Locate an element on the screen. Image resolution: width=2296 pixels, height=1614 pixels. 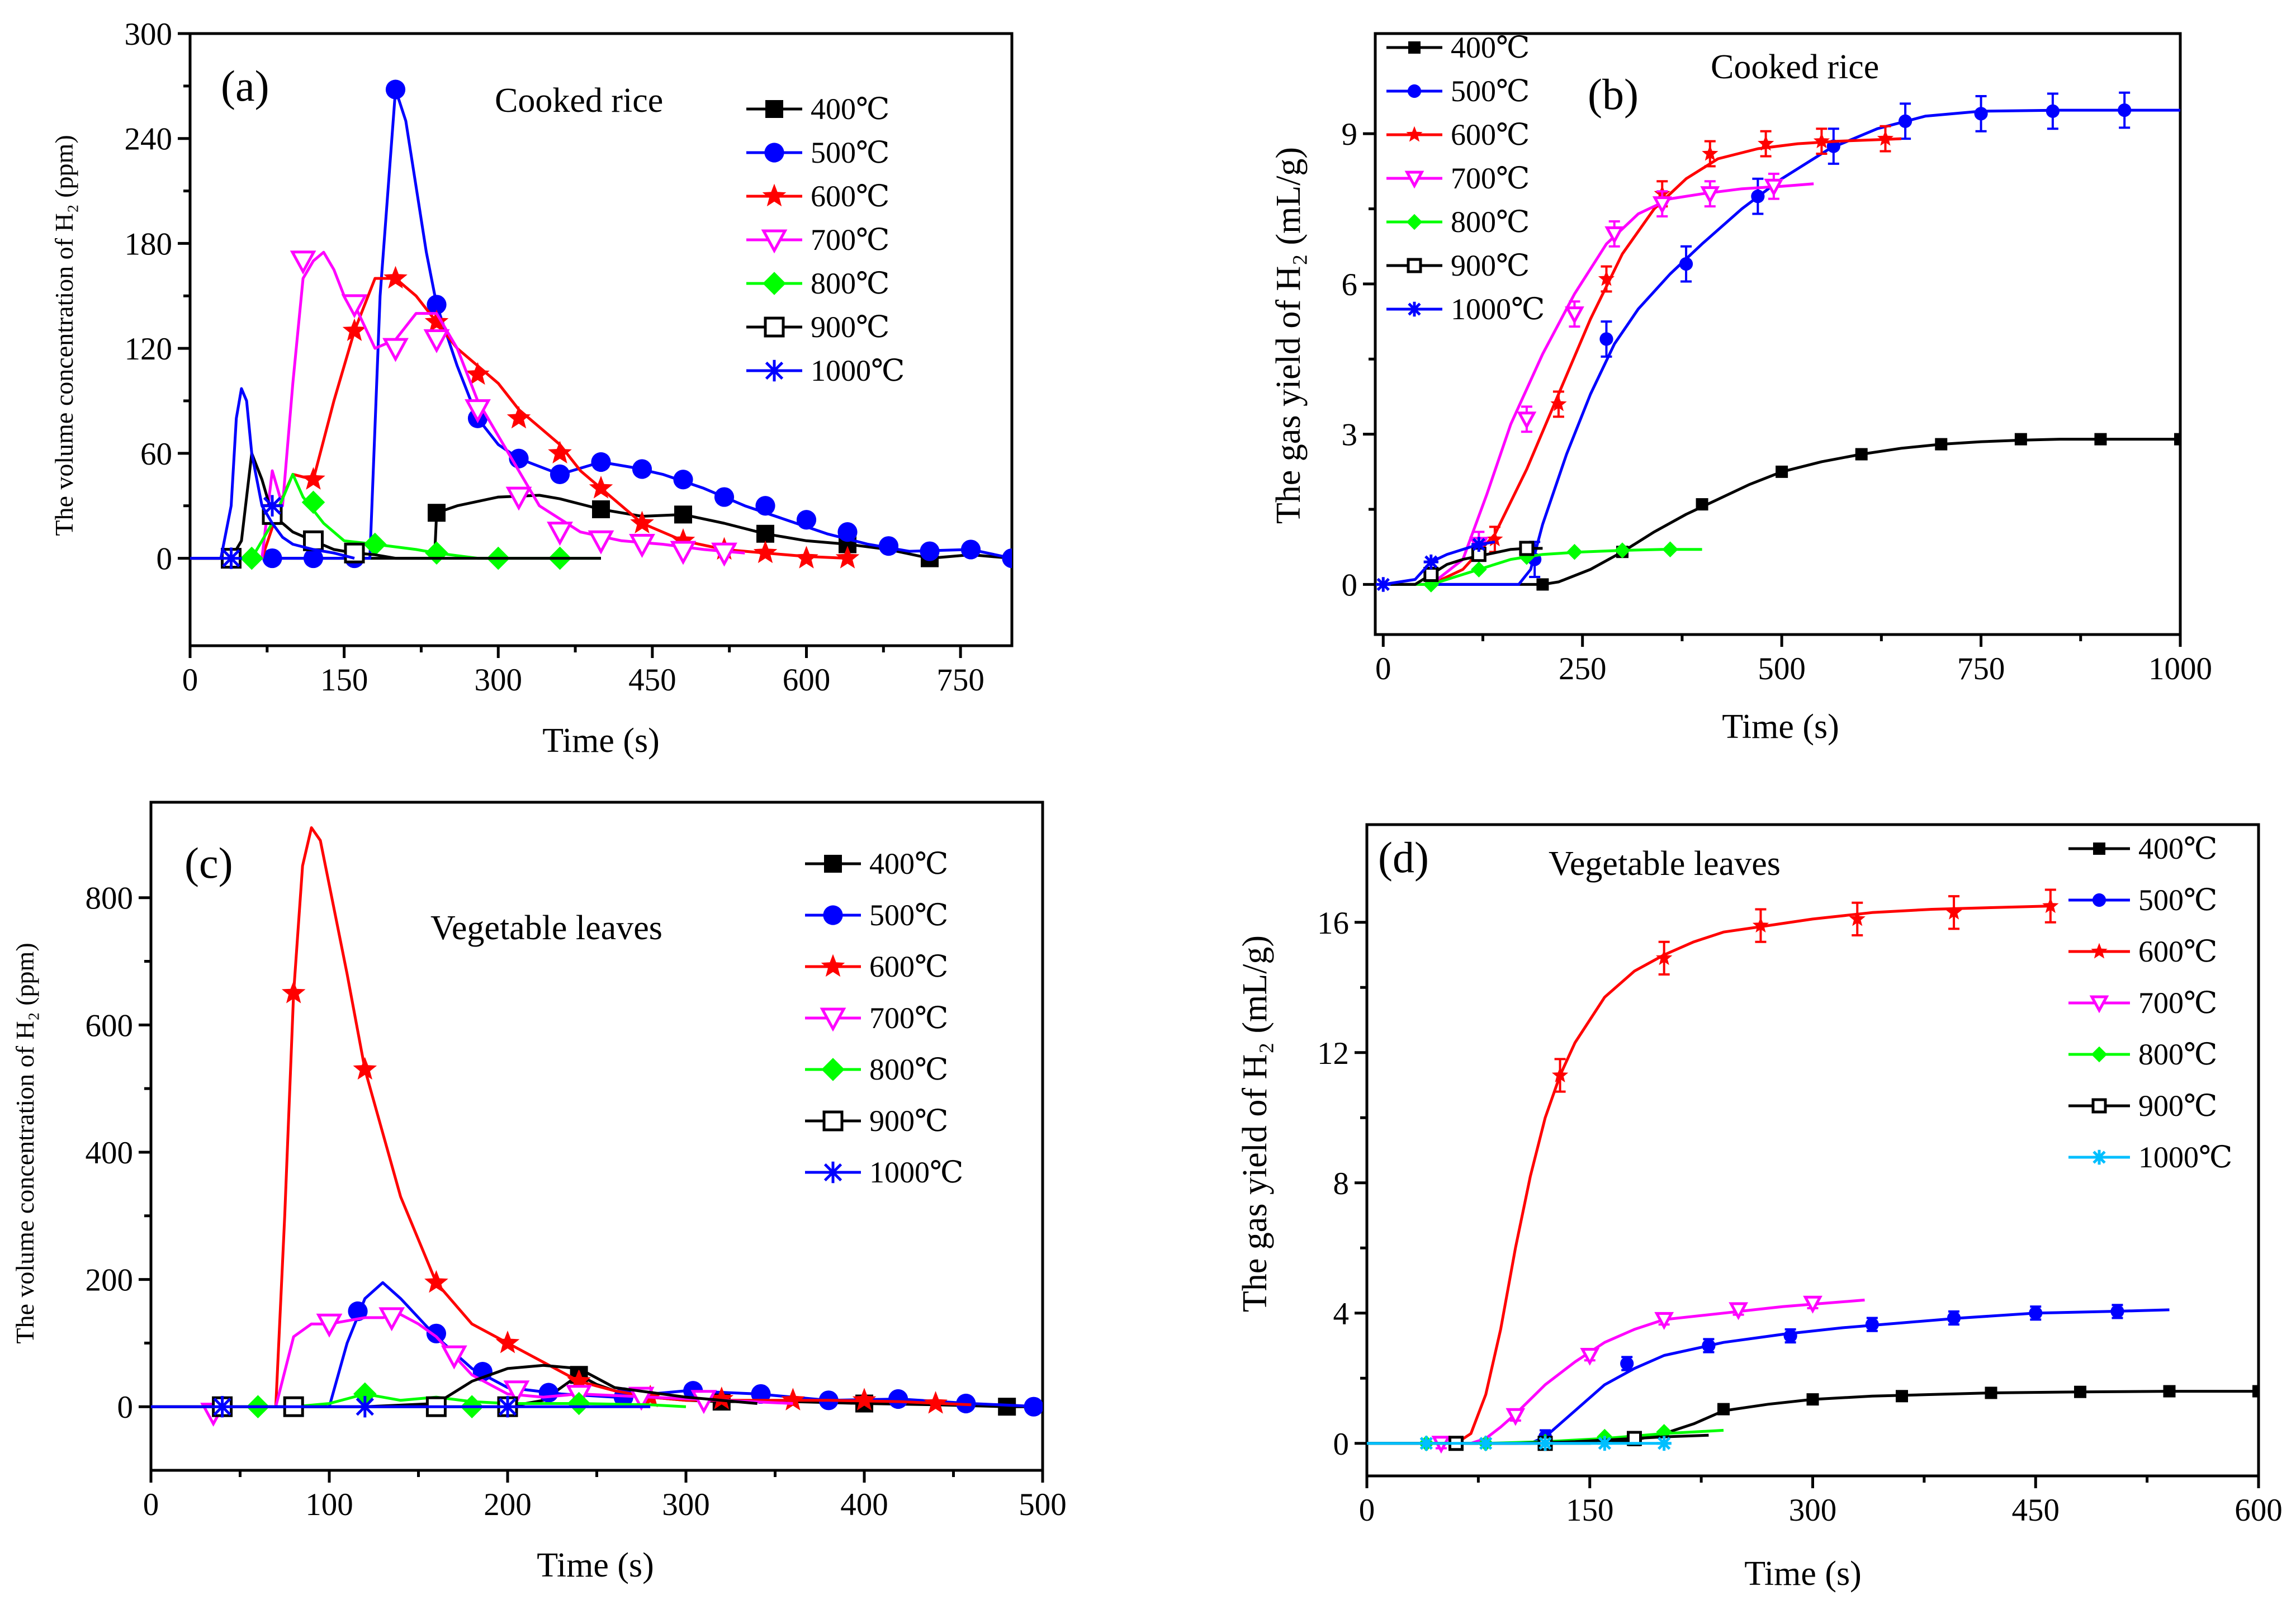
y-tick-label: 300 is located at coordinates (149, 34).